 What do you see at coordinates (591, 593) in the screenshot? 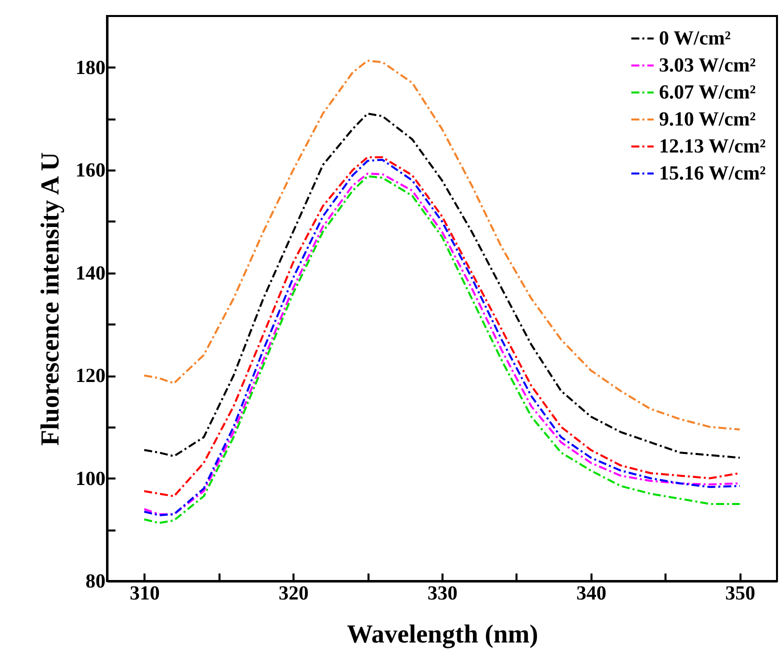
I see `x-tick-label: 340` at bounding box center [591, 593].